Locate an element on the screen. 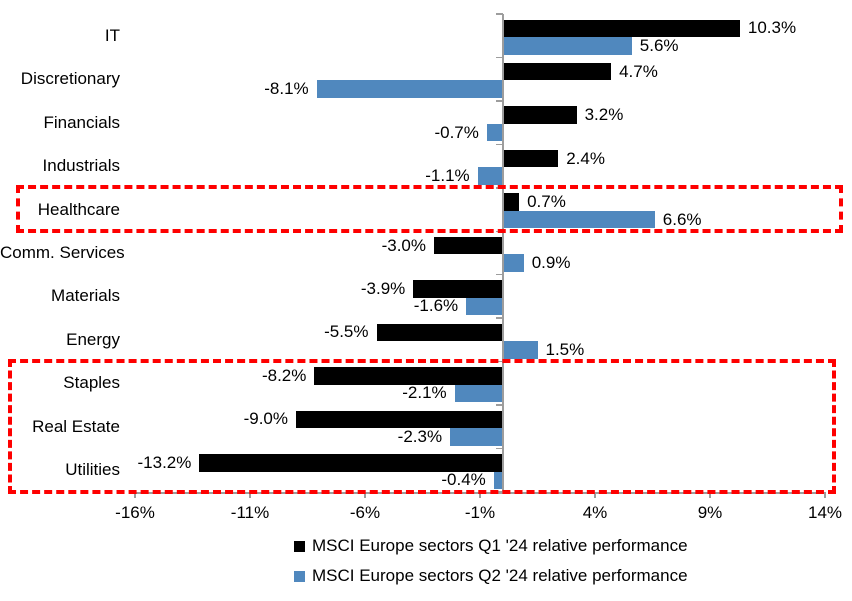 This screenshot has height=601, width=852. bar-value-label: 2.4% is located at coordinates (585, 158).